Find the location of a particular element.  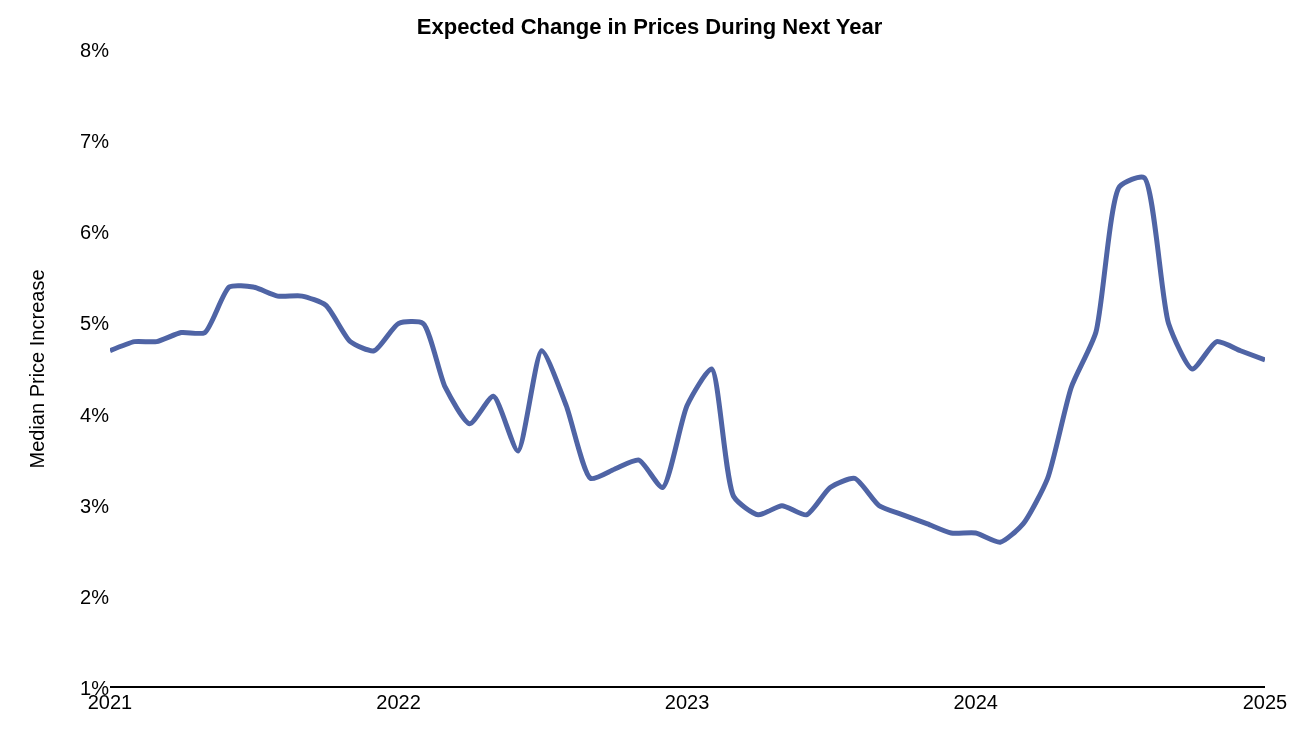

x-tick-label: 2025 is located at coordinates (1265, 702).